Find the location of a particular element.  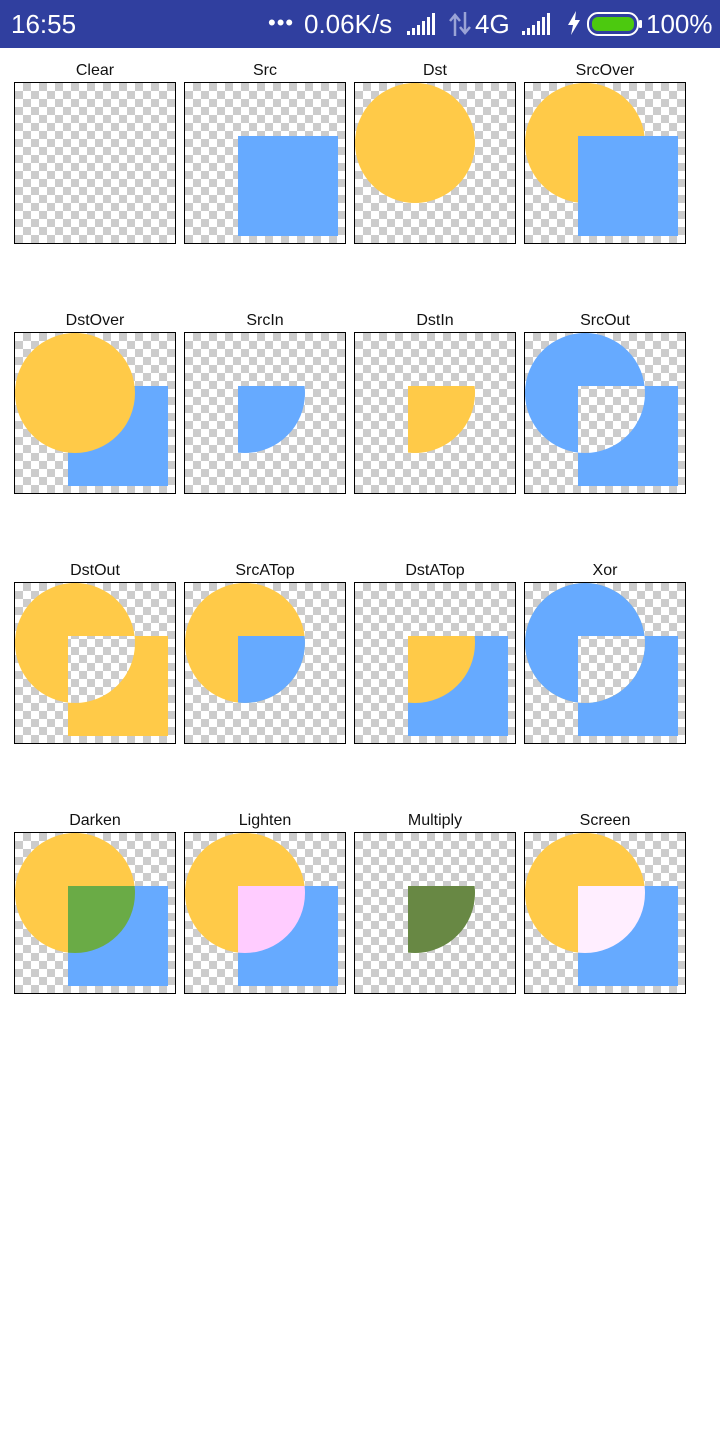

network-speed: 0.06K/s is located at coordinates (348, 24).